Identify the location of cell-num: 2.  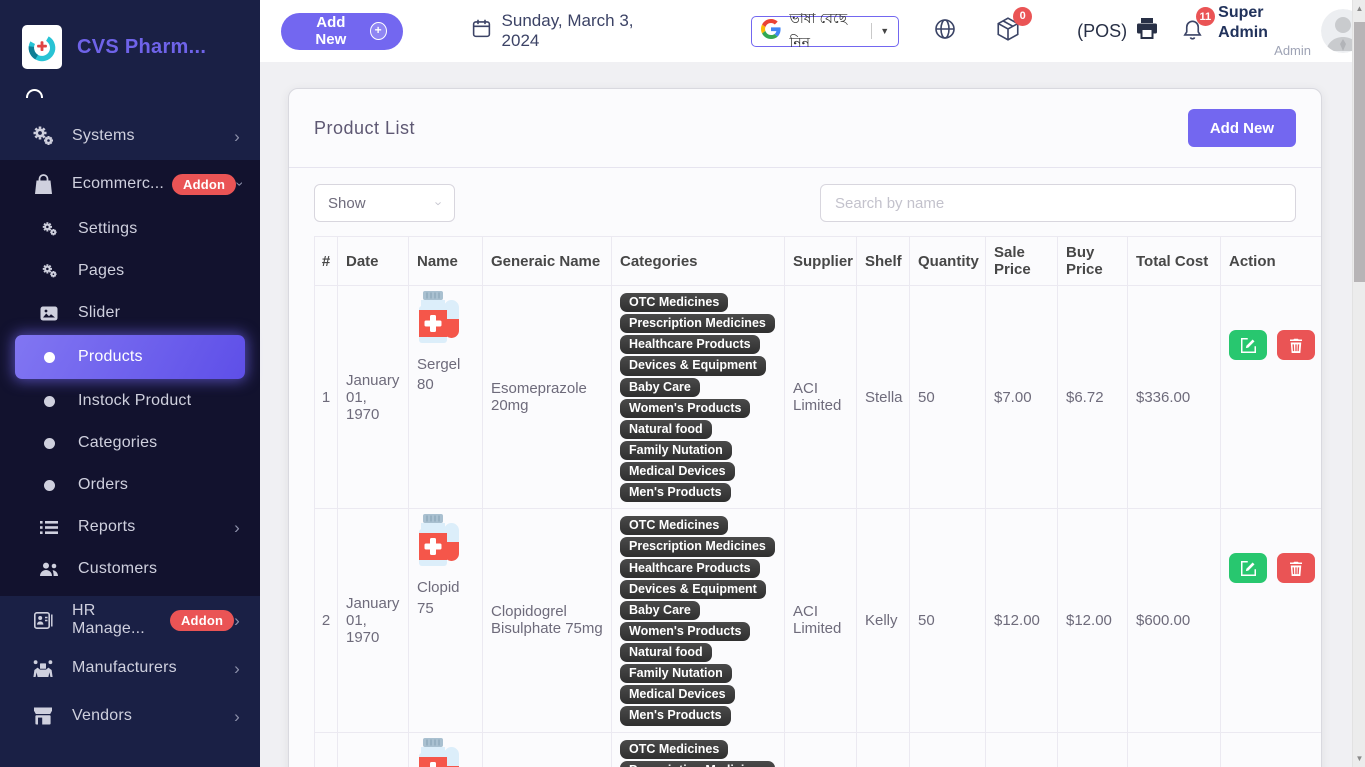
(326, 620).